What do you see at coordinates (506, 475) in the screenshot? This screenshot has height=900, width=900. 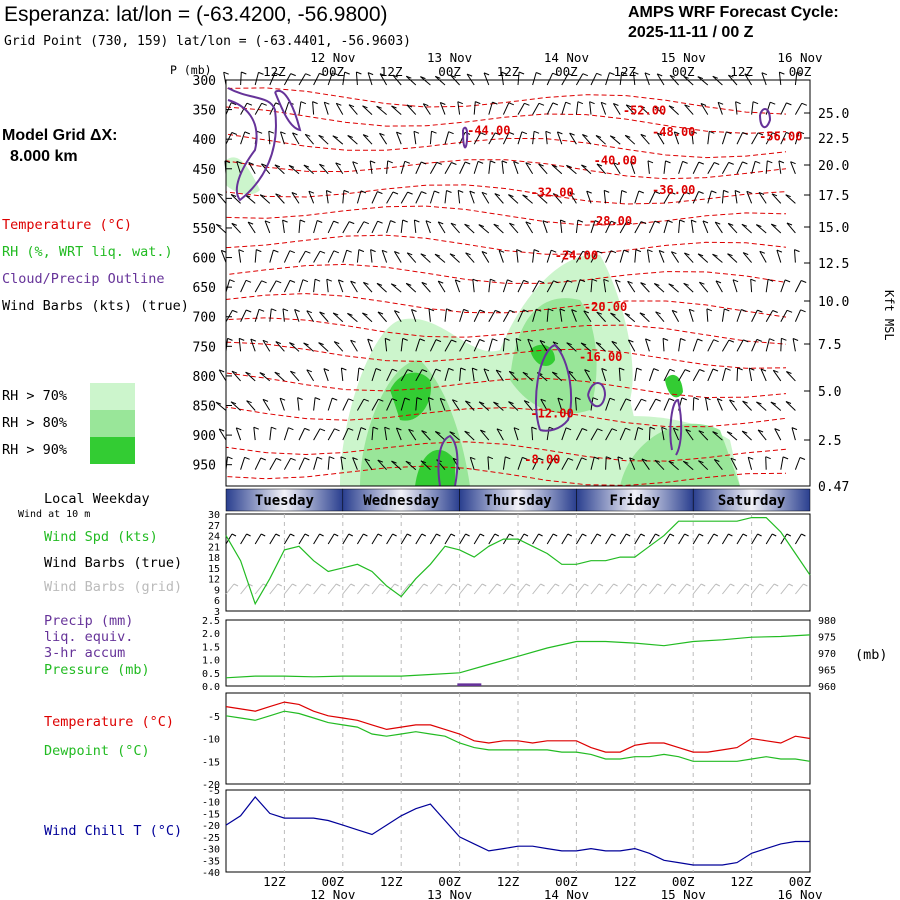 I see `temperature-contour` at bounding box center [506, 475].